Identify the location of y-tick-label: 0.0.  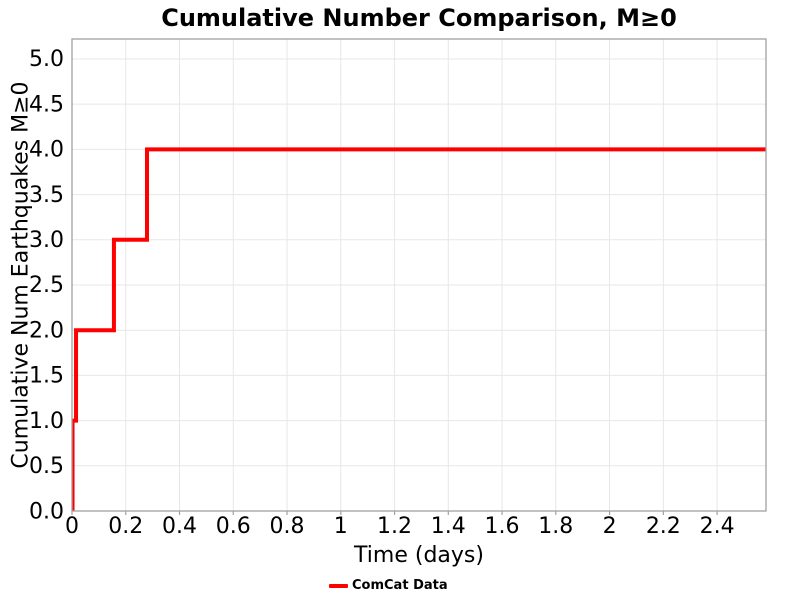
(46, 511).